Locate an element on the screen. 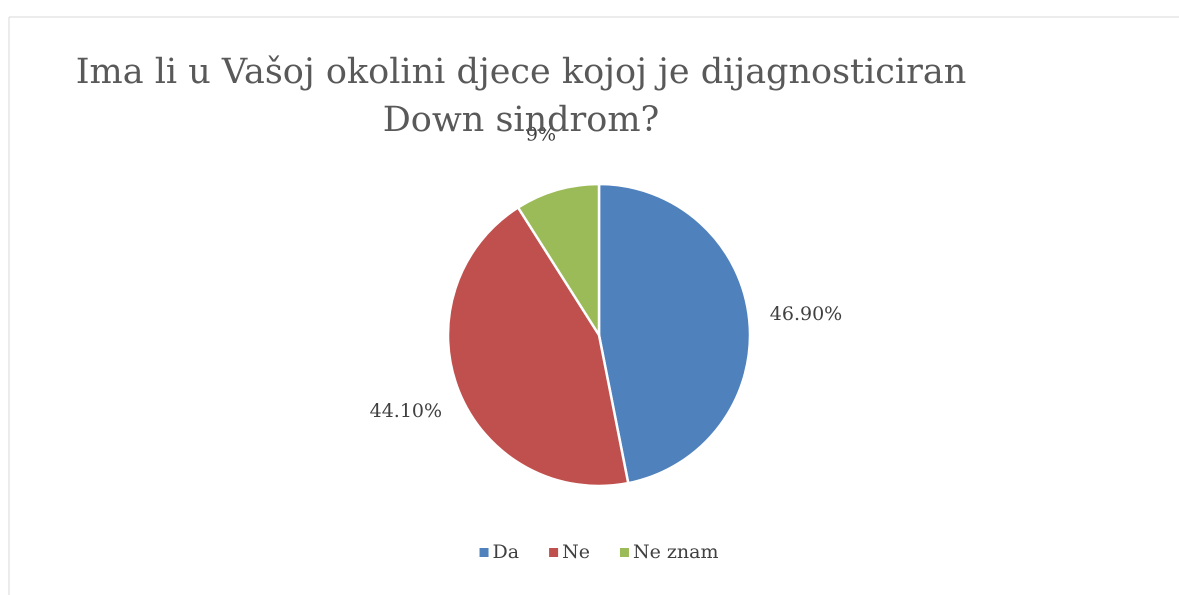 The height and width of the screenshot is (595, 1179). legend-label: Ne is located at coordinates (576, 552).